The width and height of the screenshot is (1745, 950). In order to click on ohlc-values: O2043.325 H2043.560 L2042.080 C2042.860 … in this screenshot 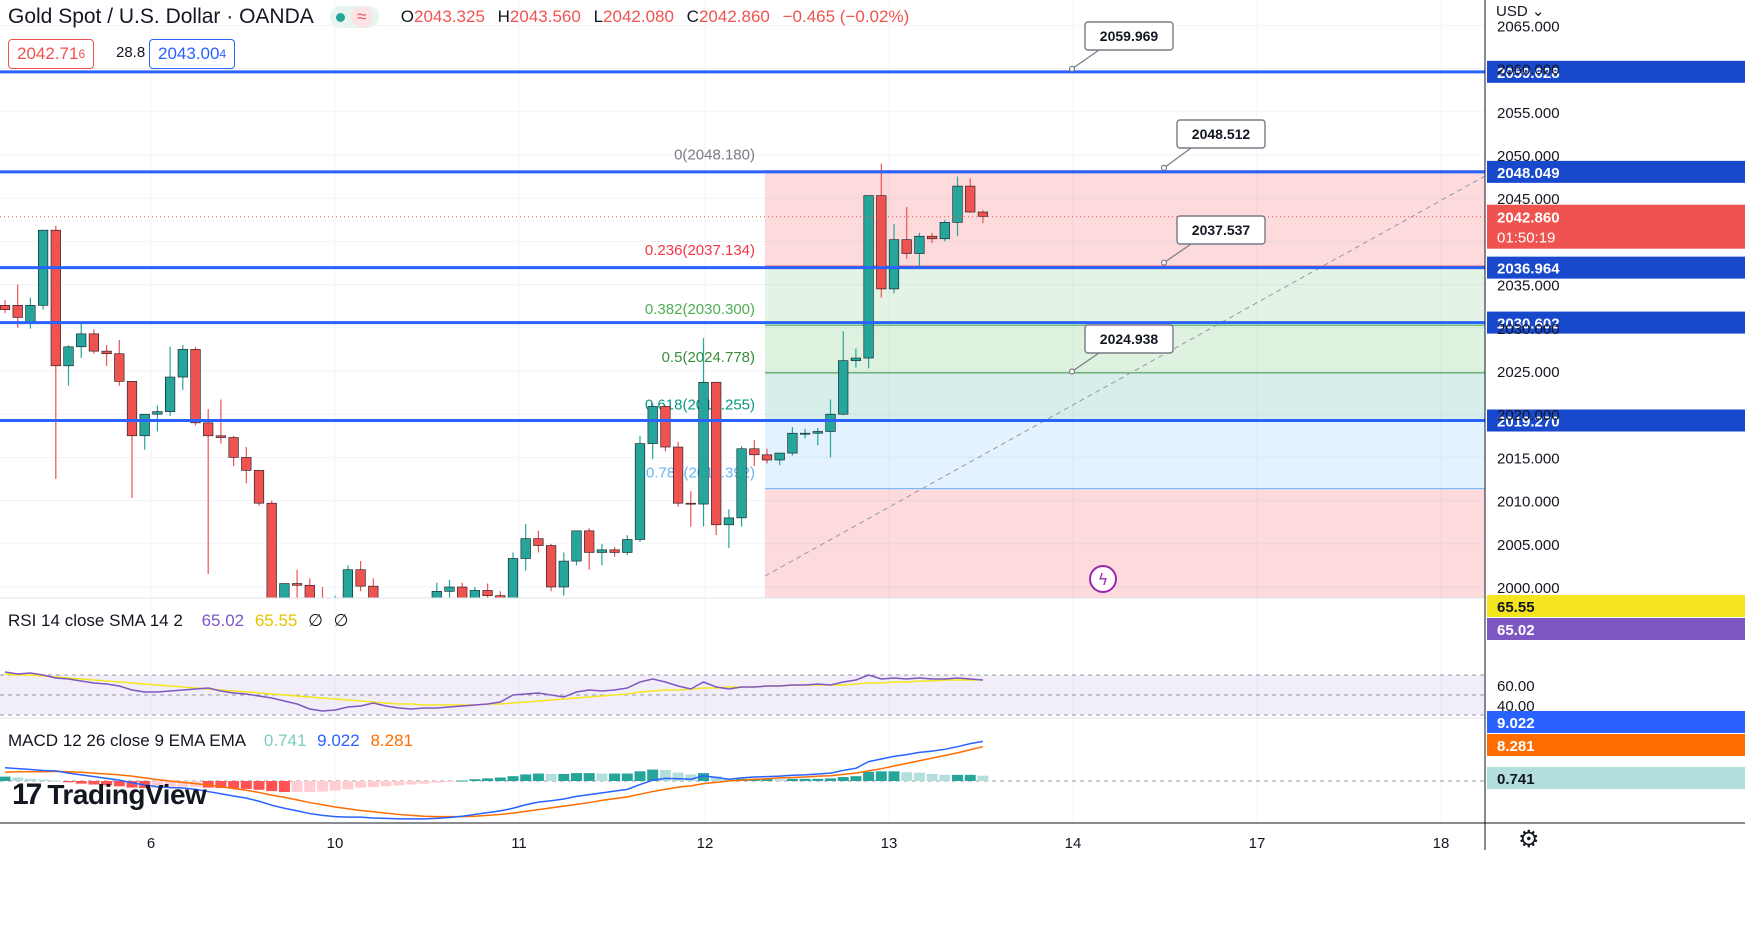, I will do `click(655, 16)`.